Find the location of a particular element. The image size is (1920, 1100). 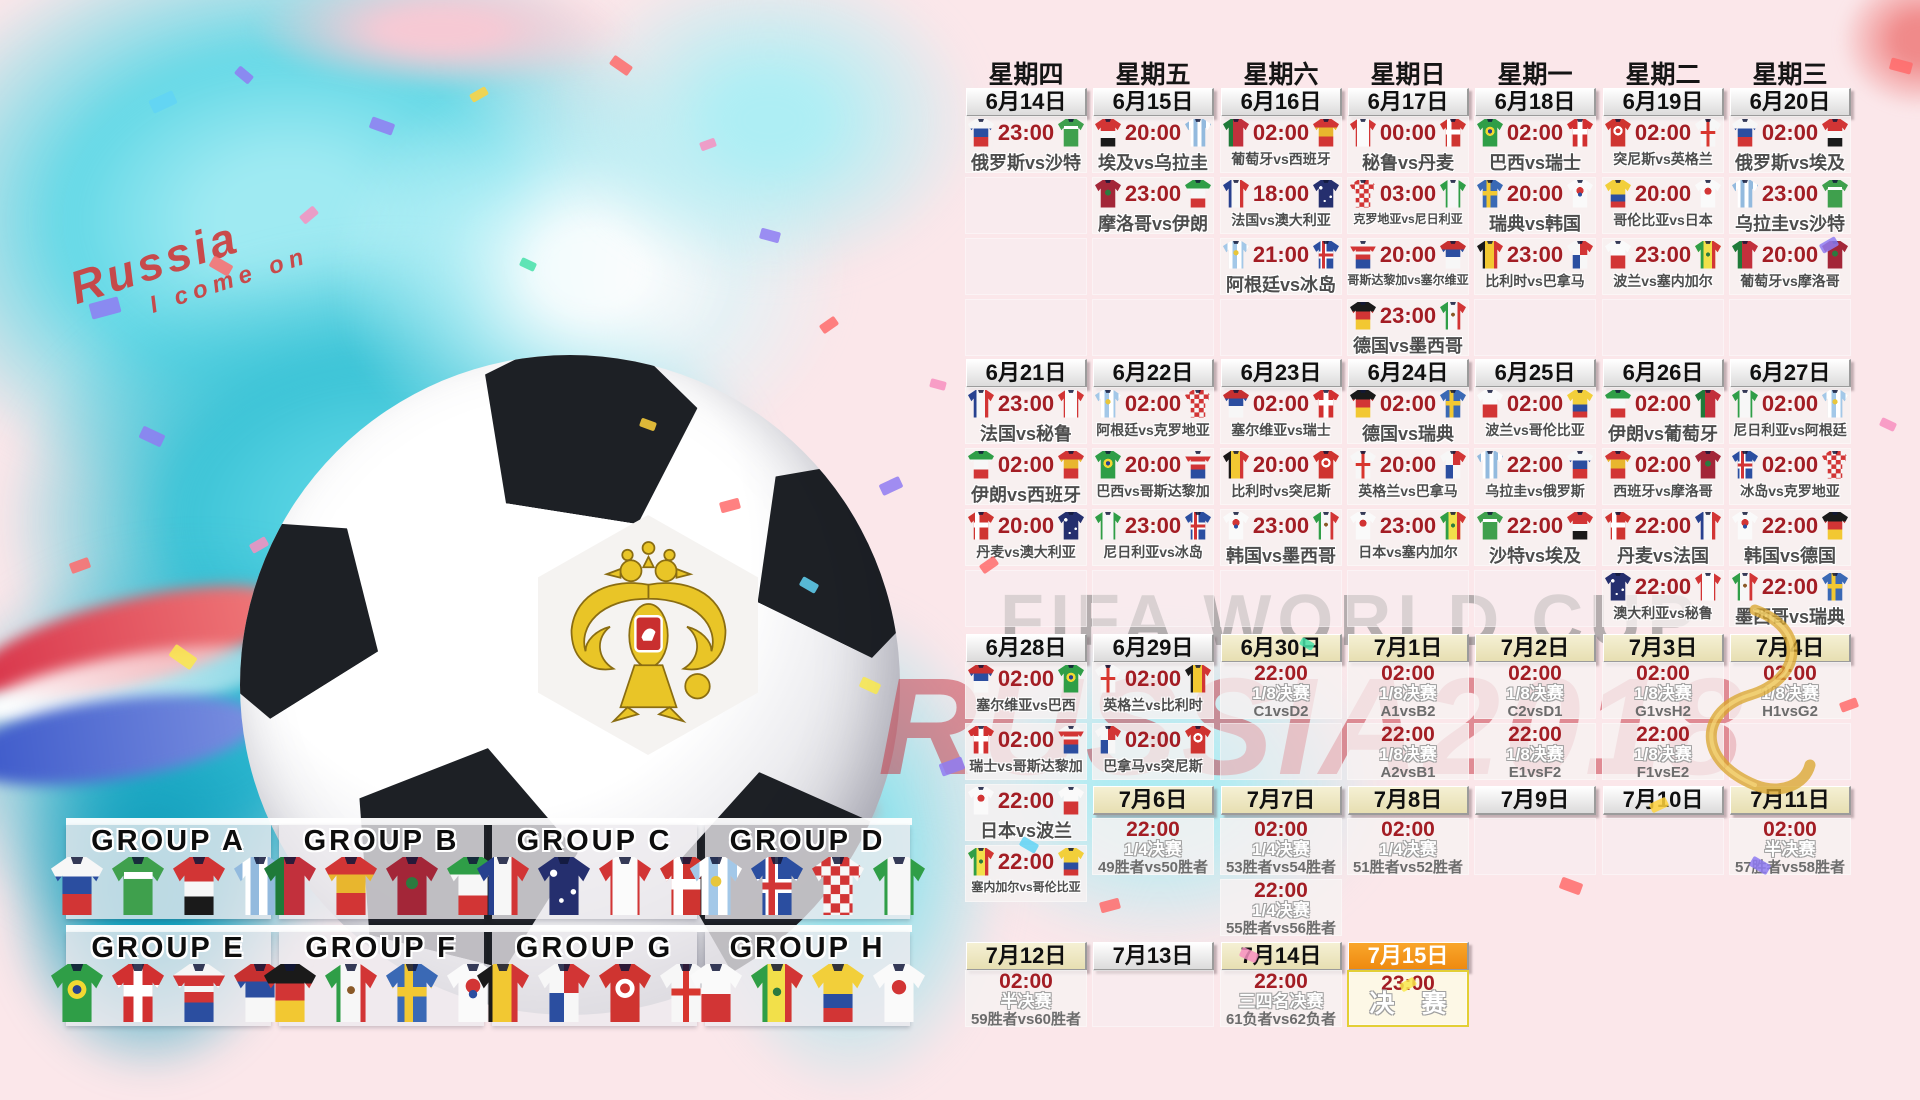

match-teams-label: 葡萄牙vs摩洛哥 is located at coordinates (1790, 281).